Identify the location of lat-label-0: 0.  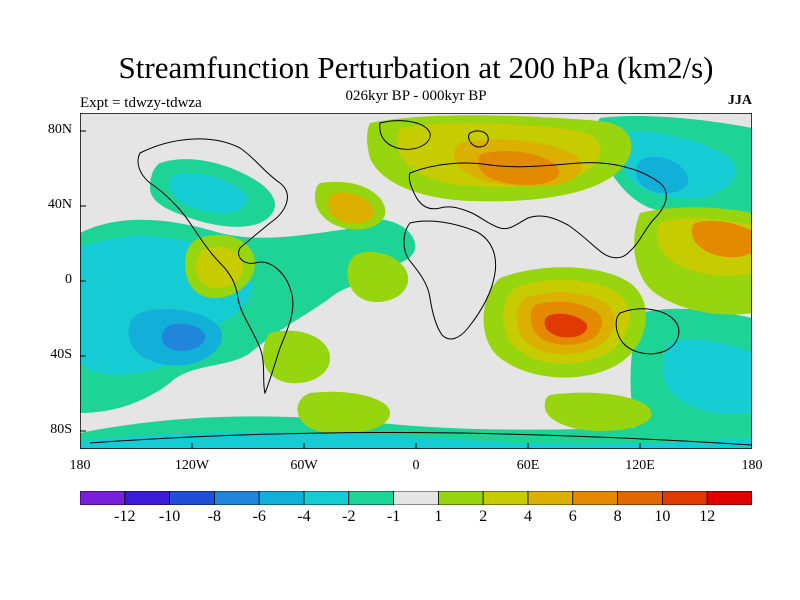
(68, 279).